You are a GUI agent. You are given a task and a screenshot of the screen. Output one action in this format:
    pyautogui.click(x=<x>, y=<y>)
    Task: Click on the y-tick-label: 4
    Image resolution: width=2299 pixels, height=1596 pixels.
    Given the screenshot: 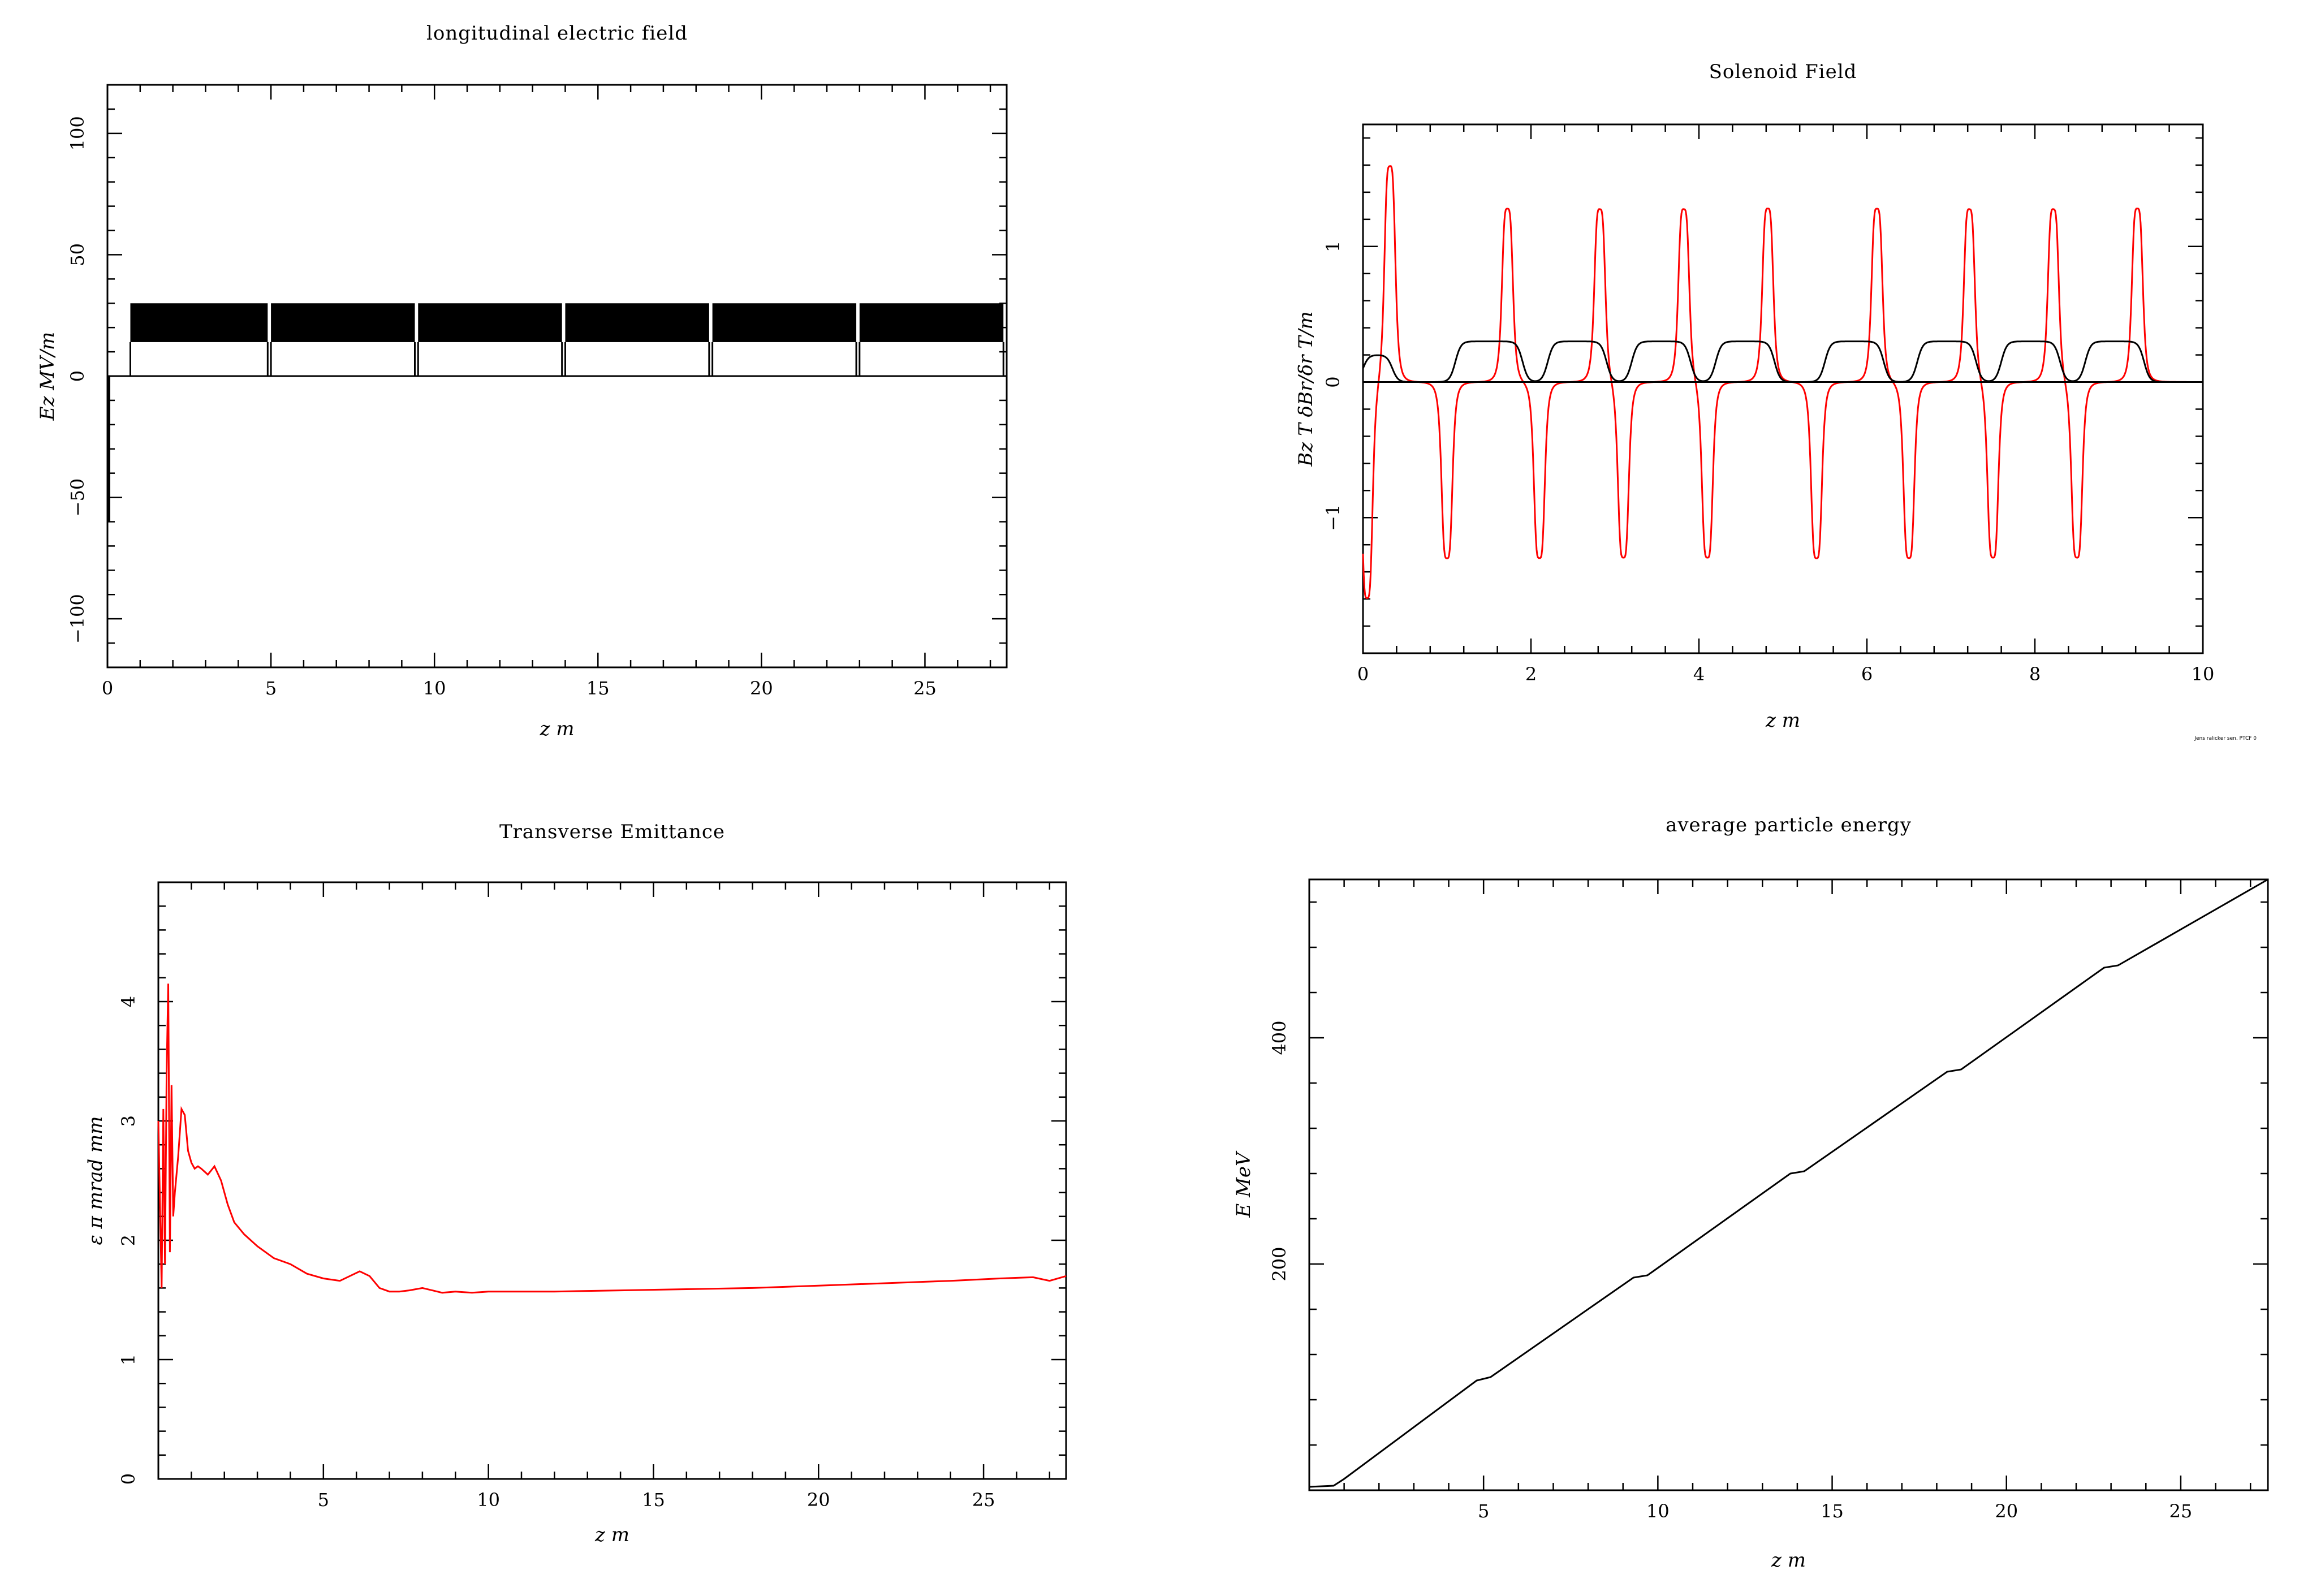 What is the action you would take?
    pyautogui.click(x=128, y=1002)
    